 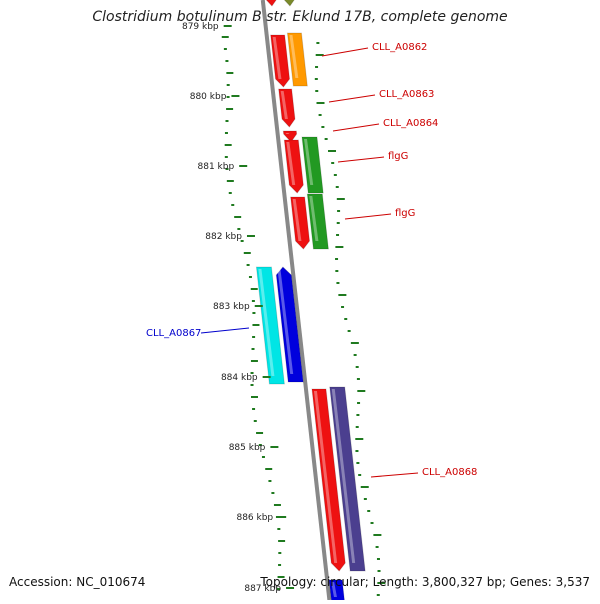 I want to click on gene-cll-a0862-red-highlight, so click(x=277, y=58).